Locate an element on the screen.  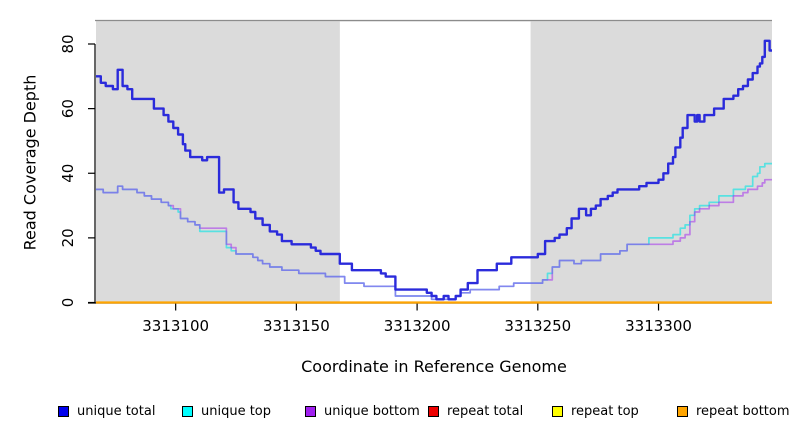
legend-label: unique top is located at coordinates (236, 411).